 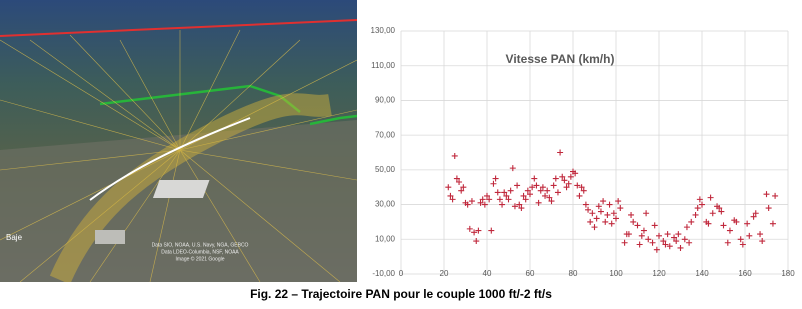 I want to click on x-tick-label: 140, so click(x=702, y=273).